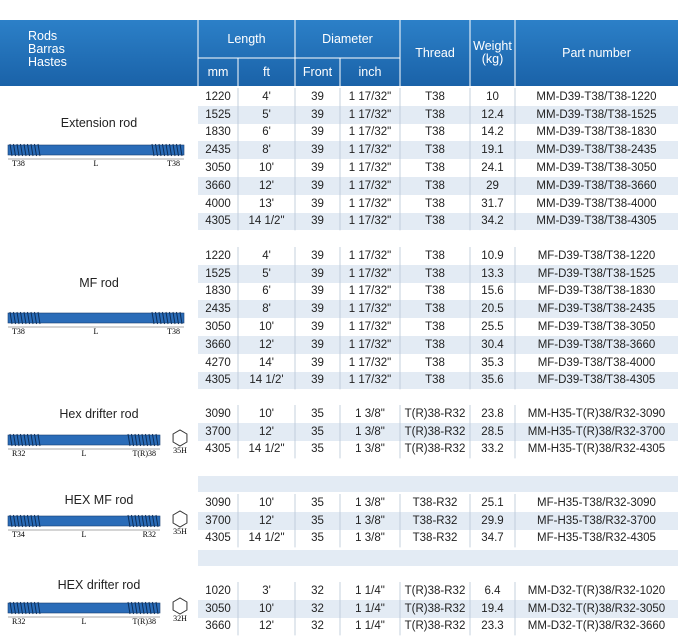  What do you see at coordinates (266, 626) in the screenshot?
I see `cell: 12'` at bounding box center [266, 626].